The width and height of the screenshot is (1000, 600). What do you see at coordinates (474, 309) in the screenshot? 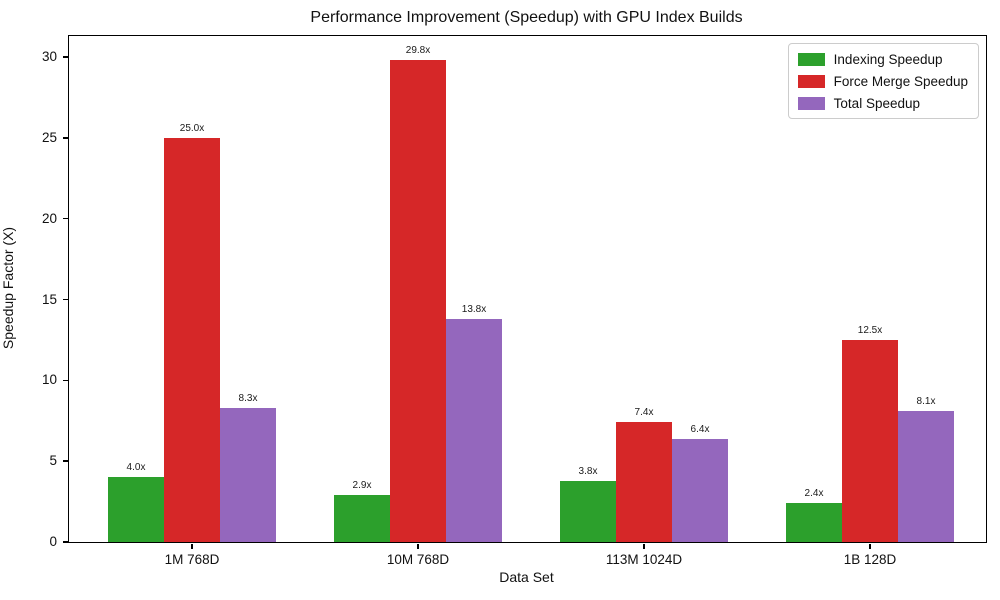
I see `bar-value-label: 13.8x` at bounding box center [474, 309].